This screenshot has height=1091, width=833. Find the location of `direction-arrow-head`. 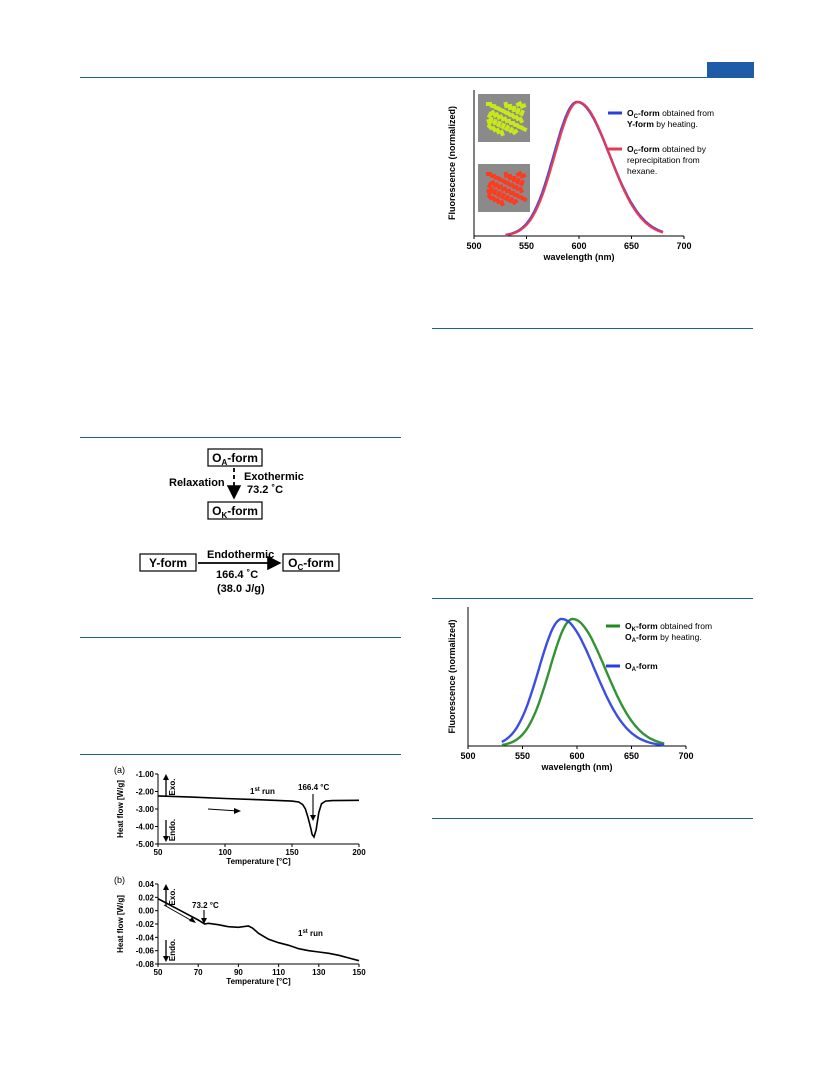

direction-arrow-head is located at coordinates (192, 920).